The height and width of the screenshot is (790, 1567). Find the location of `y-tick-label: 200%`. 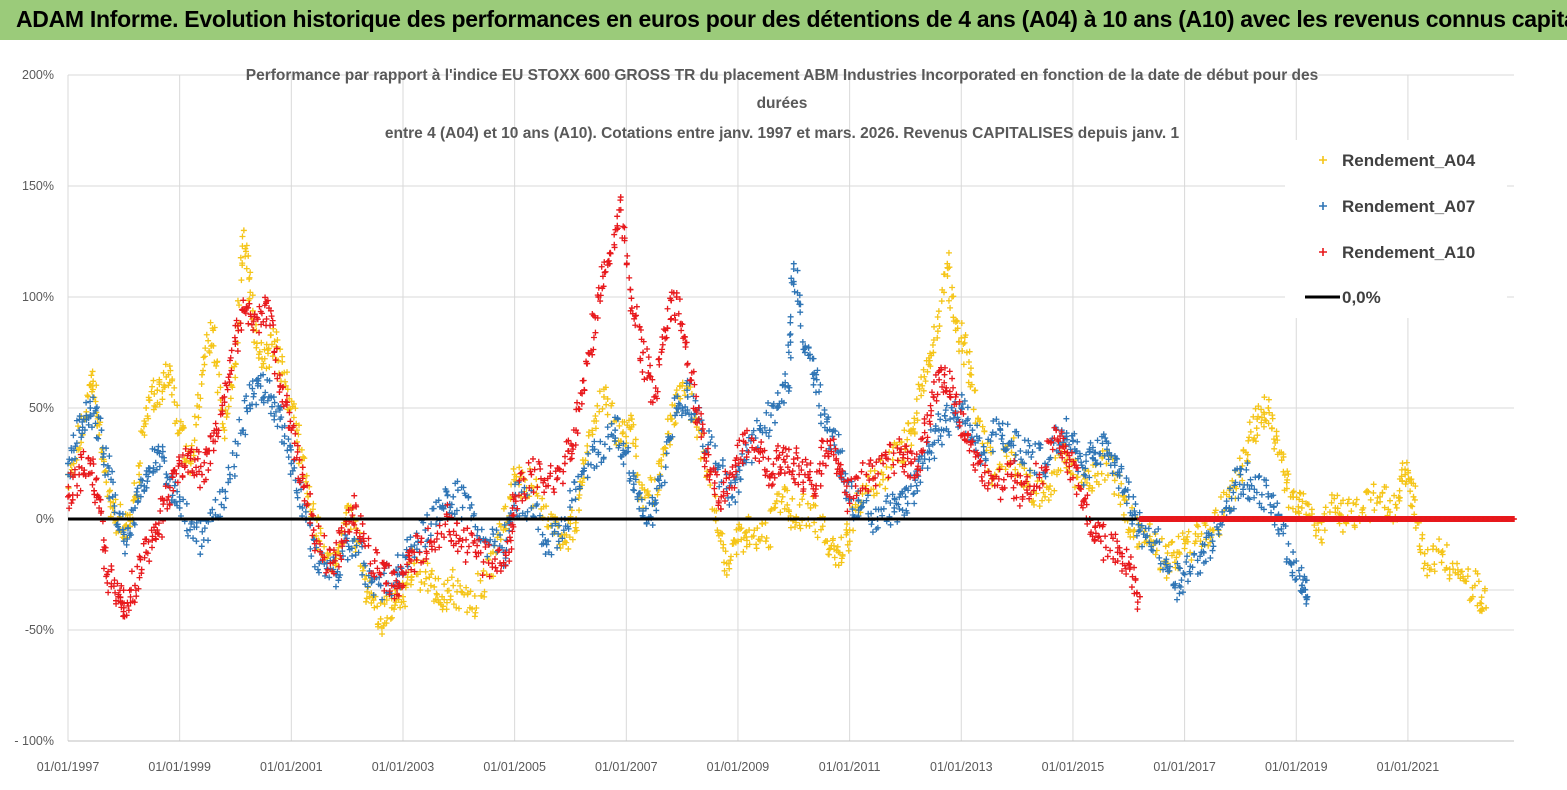

y-tick-label: 200% is located at coordinates (38, 75).